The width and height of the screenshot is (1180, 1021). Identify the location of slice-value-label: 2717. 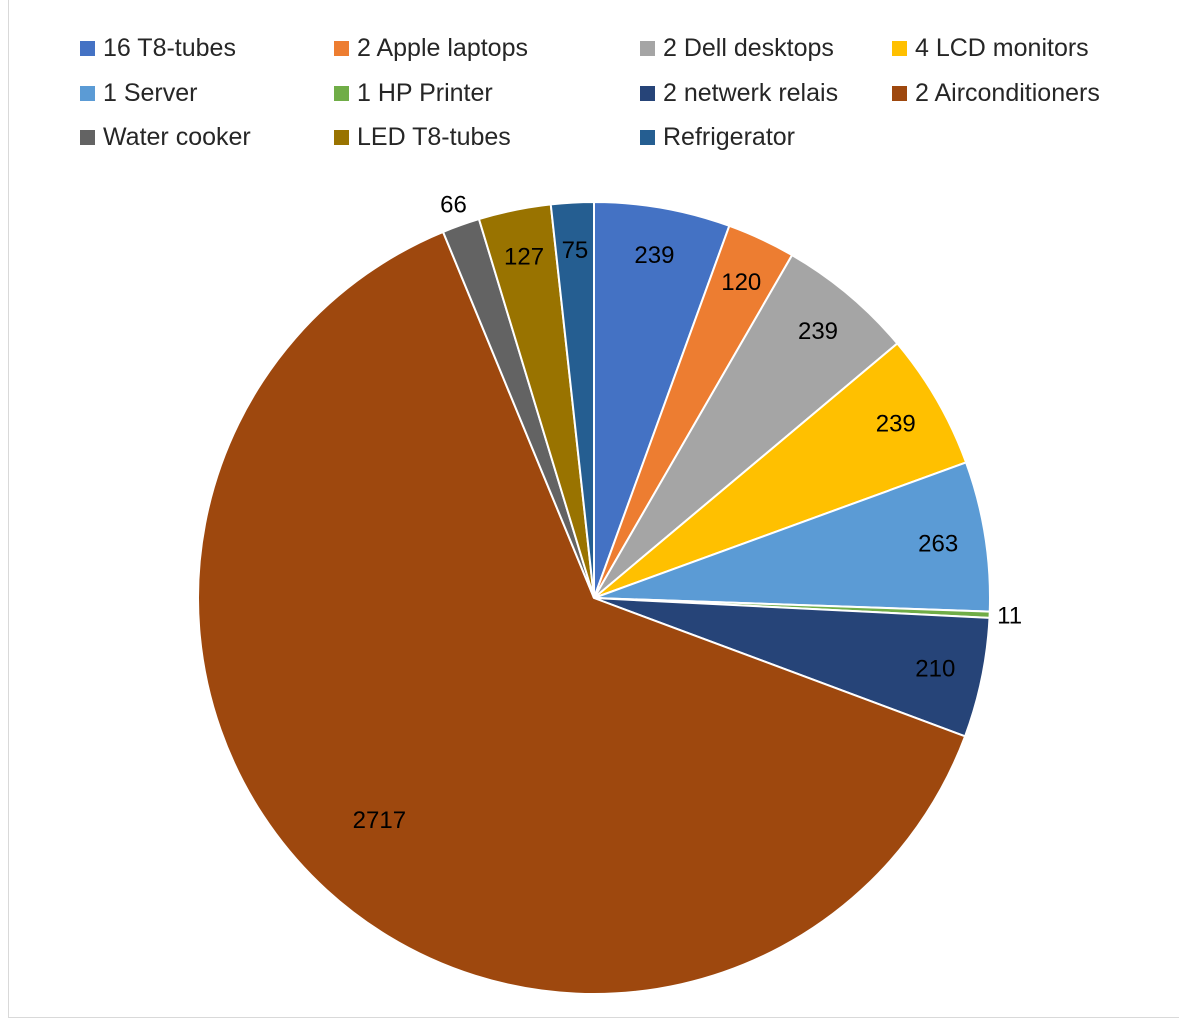
(379, 820).